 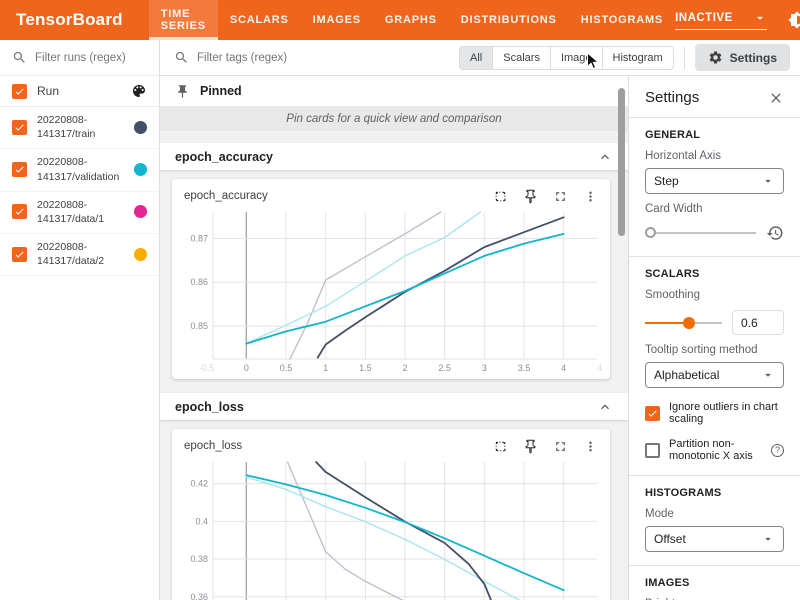 I want to click on svg-text: 3.5, so click(x=524, y=368).